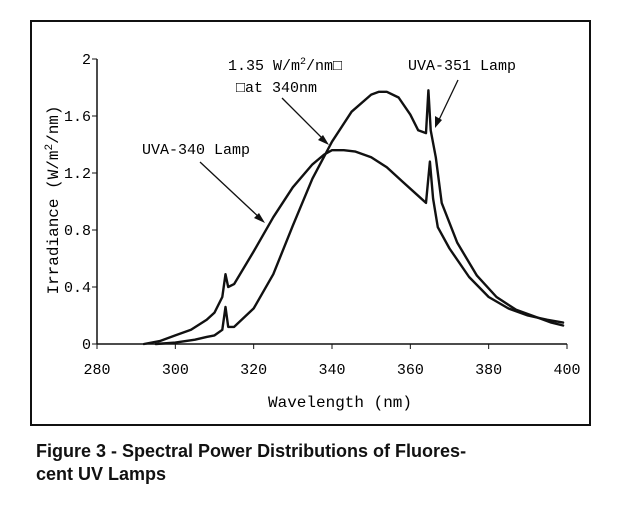  What do you see at coordinates (447, 102) in the screenshot?
I see `annotation-uva351-arrow` at bounding box center [447, 102].